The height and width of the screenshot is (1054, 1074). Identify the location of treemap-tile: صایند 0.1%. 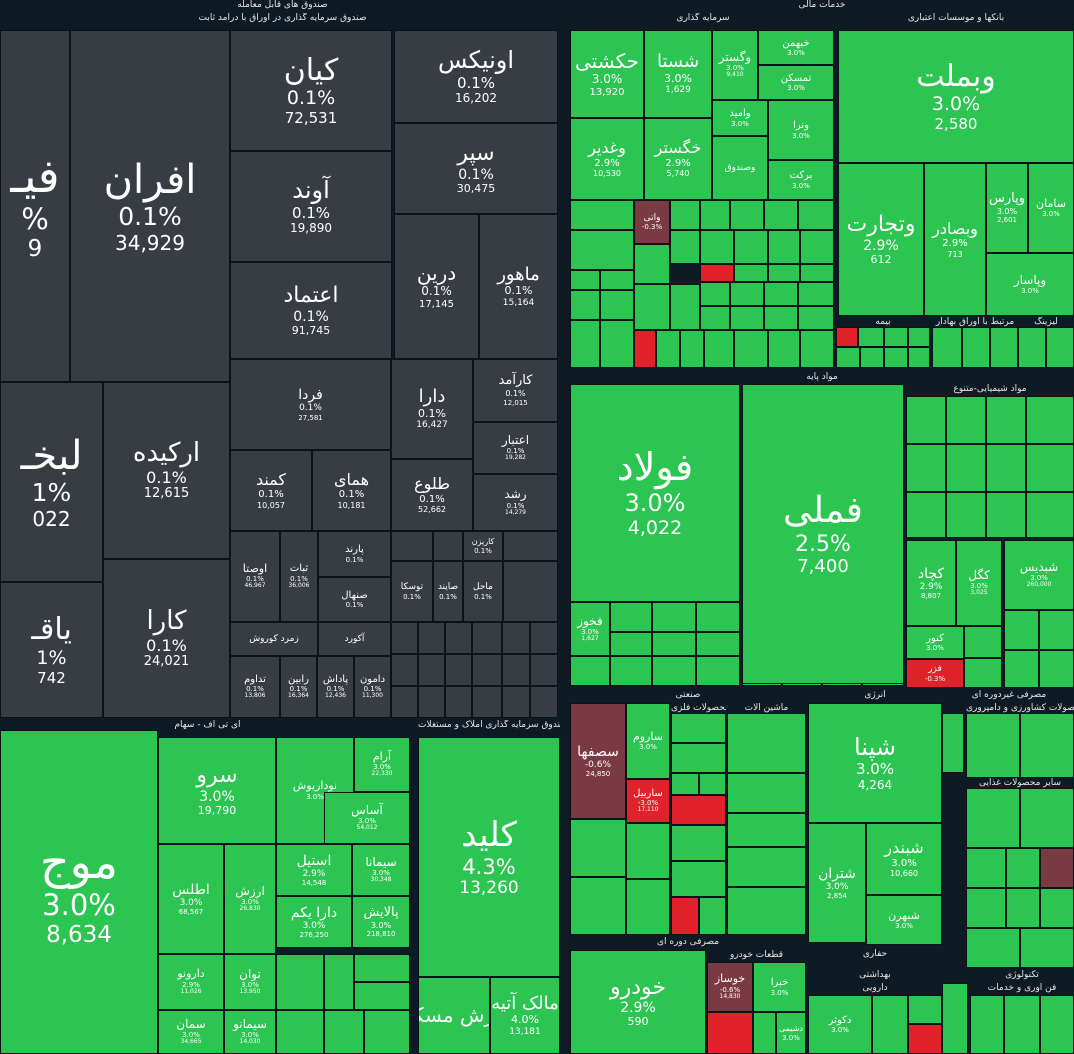
(448, 591).